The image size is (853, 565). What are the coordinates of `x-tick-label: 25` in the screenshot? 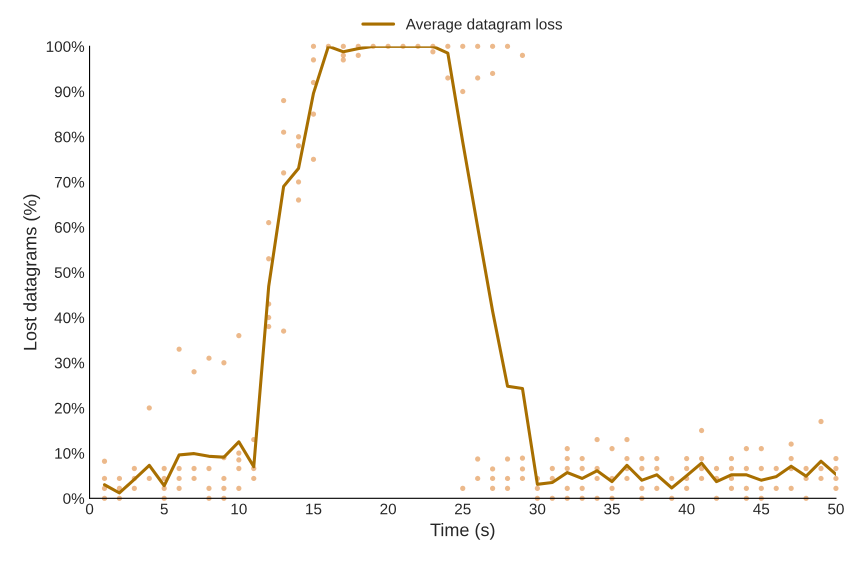 It's located at (463, 509).